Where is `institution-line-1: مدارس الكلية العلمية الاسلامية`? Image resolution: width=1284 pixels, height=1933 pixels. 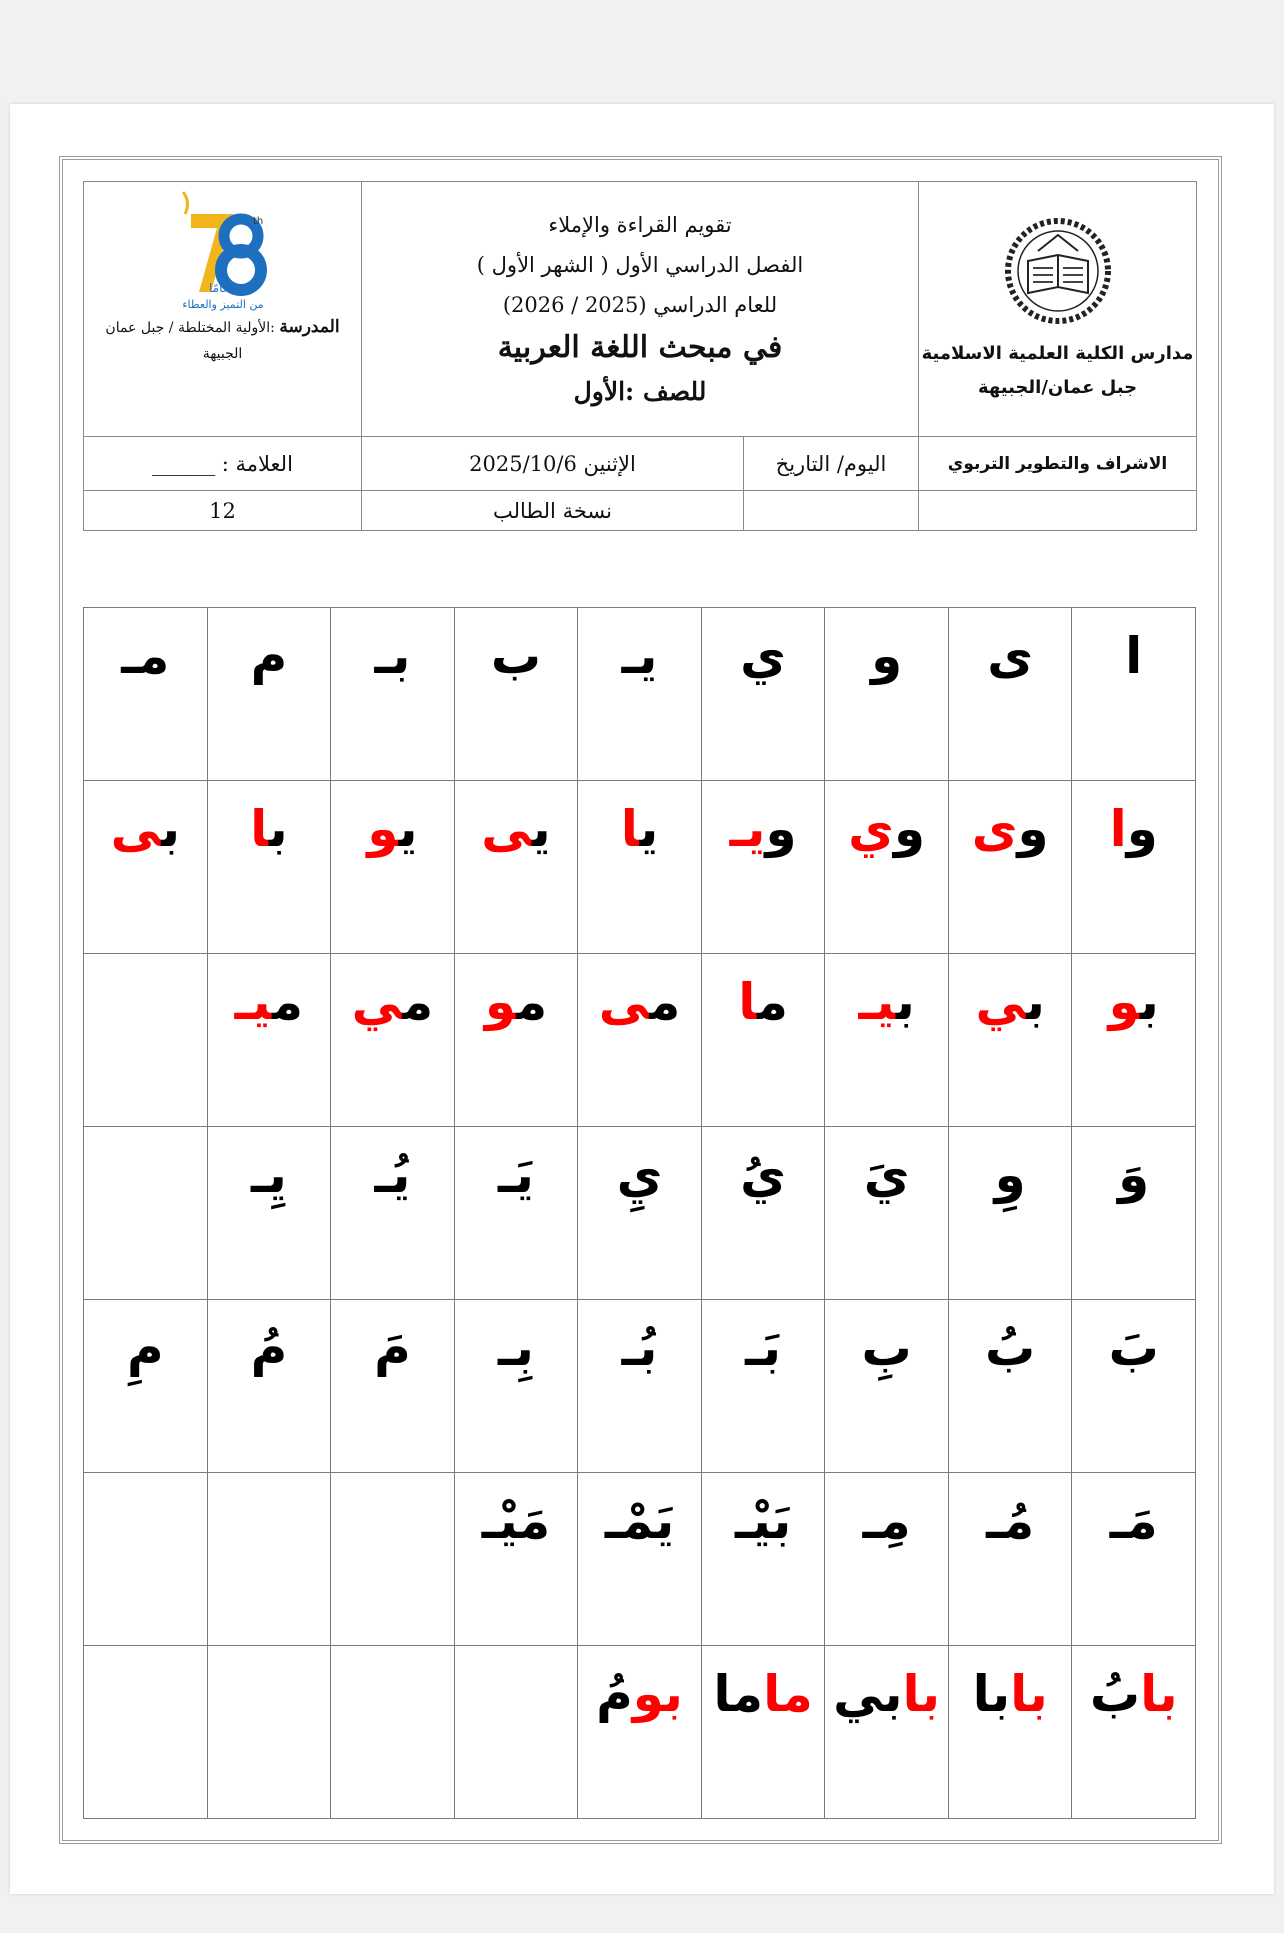
institution-line-1: مدارس الكلية العلمية الاسلامية is located at coordinates (1057, 353).